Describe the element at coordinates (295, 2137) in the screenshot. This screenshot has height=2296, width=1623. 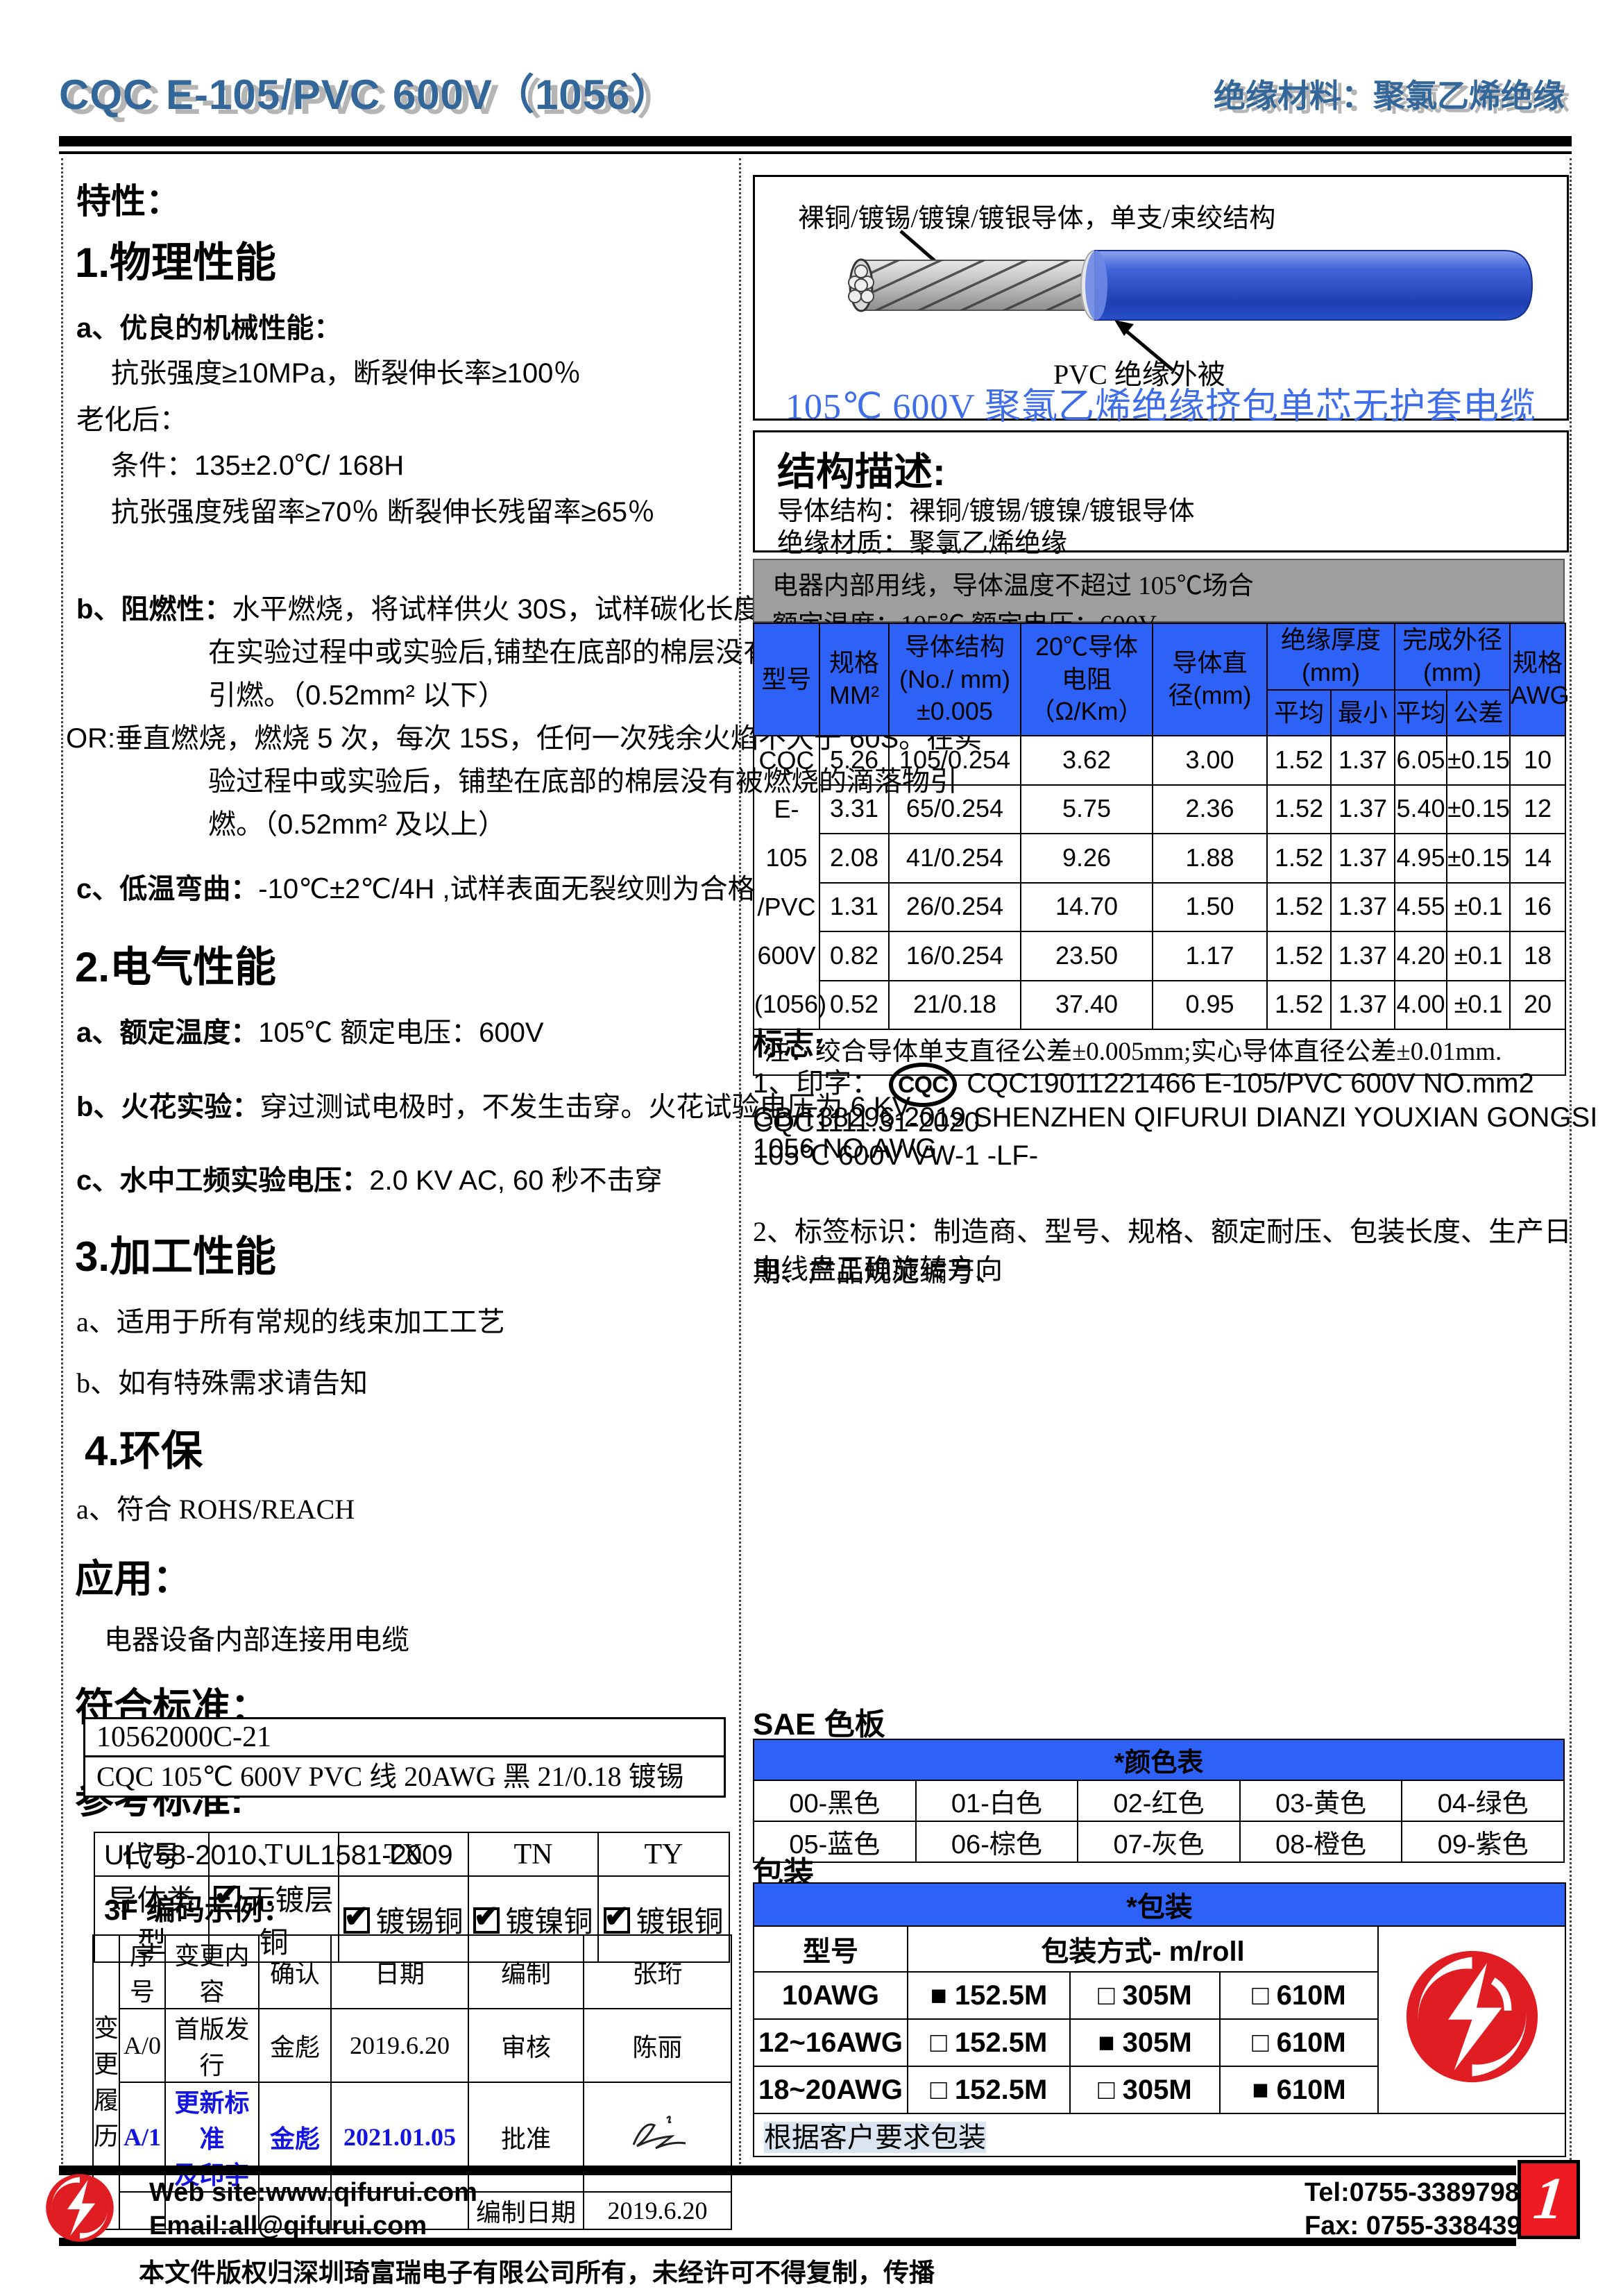
I see `history-a1-confirm: 金彪` at that location.